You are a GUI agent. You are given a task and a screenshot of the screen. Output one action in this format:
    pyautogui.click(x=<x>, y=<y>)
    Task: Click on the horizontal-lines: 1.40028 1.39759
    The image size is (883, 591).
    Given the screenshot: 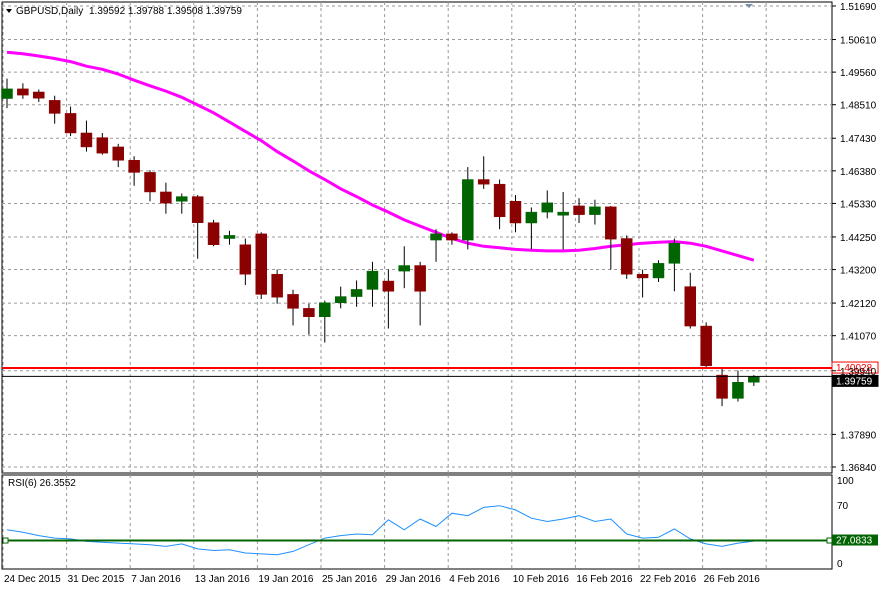 What is the action you would take?
    pyautogui.click(x=440, y=374)
    